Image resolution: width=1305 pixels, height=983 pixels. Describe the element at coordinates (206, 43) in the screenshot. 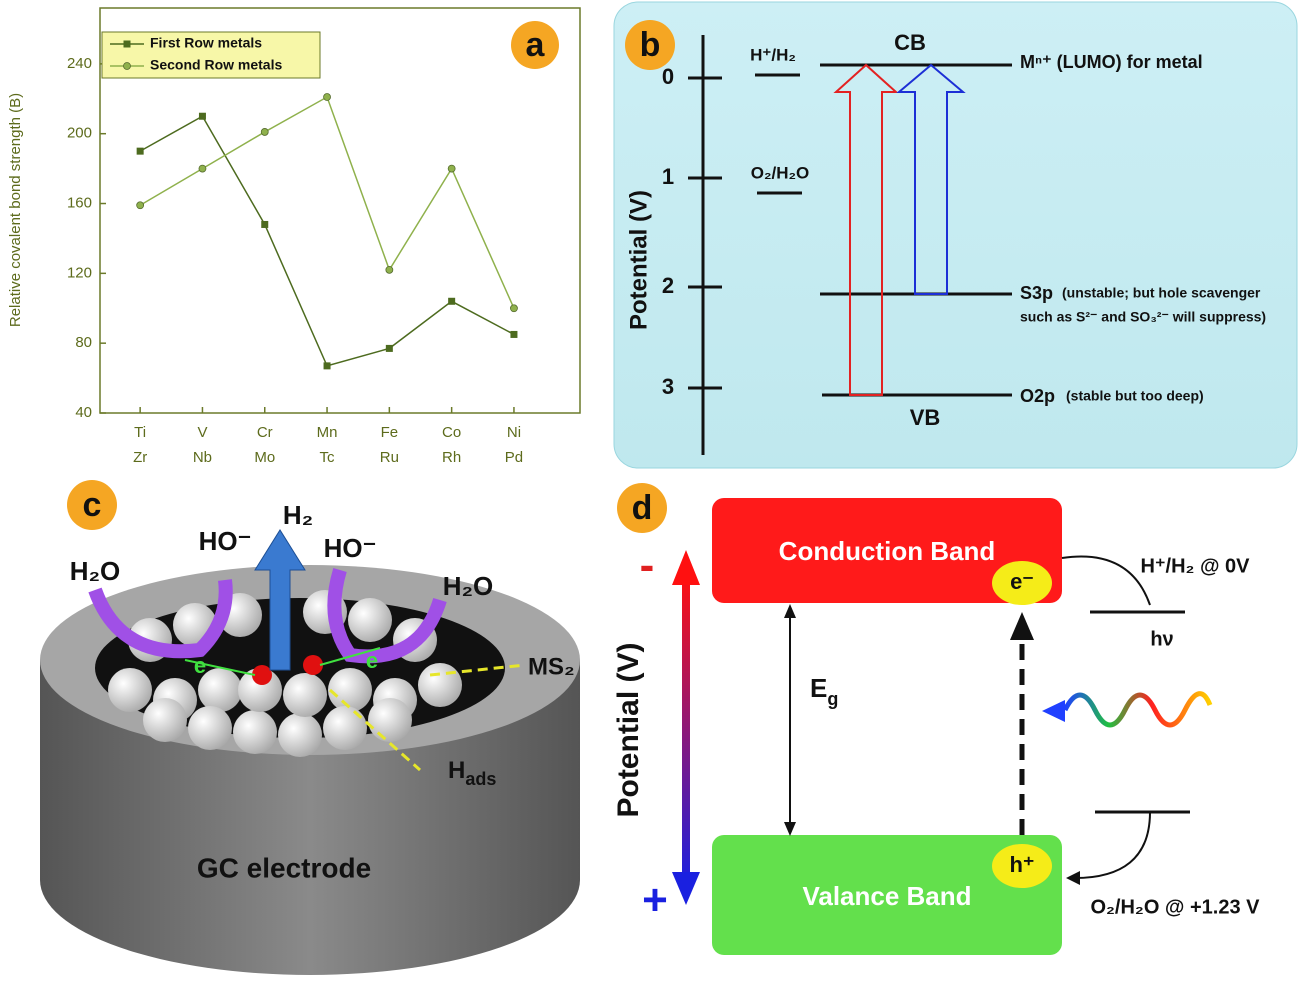

I see `legend-label: First Row metals` at that location.